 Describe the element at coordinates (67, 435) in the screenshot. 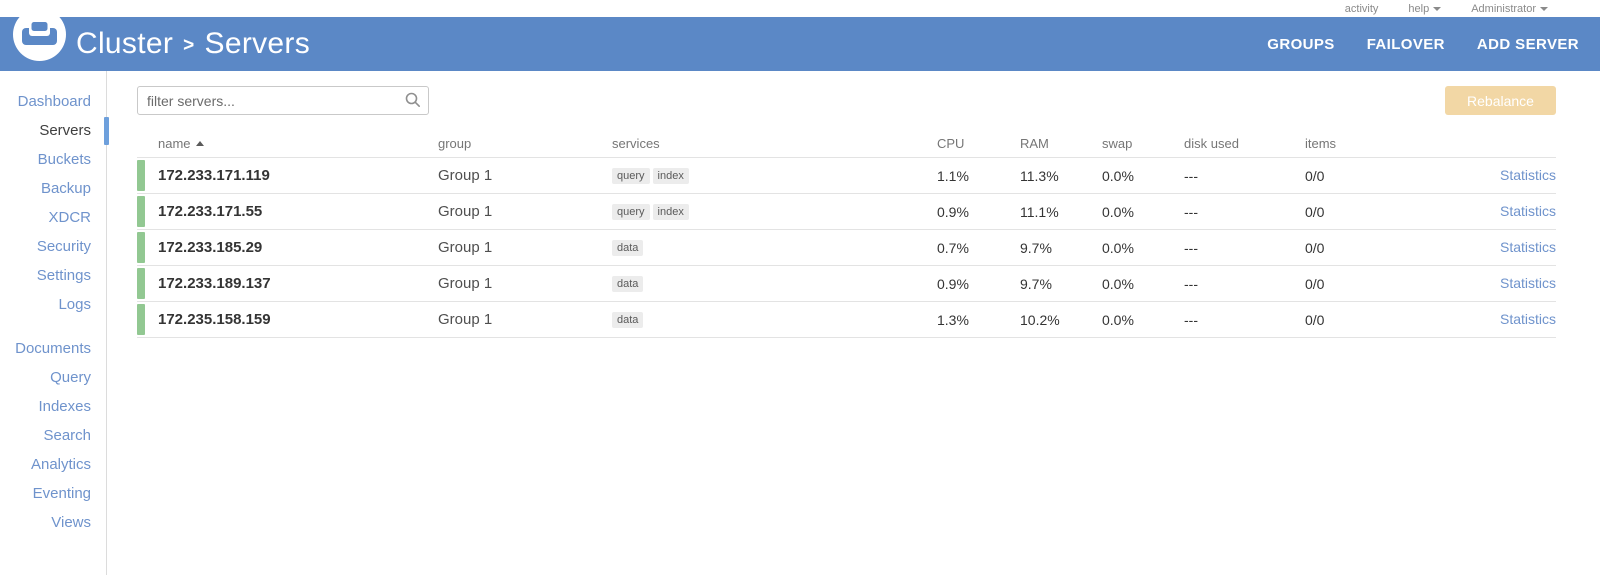

I see `sidebar-item-search: Search` at that location.